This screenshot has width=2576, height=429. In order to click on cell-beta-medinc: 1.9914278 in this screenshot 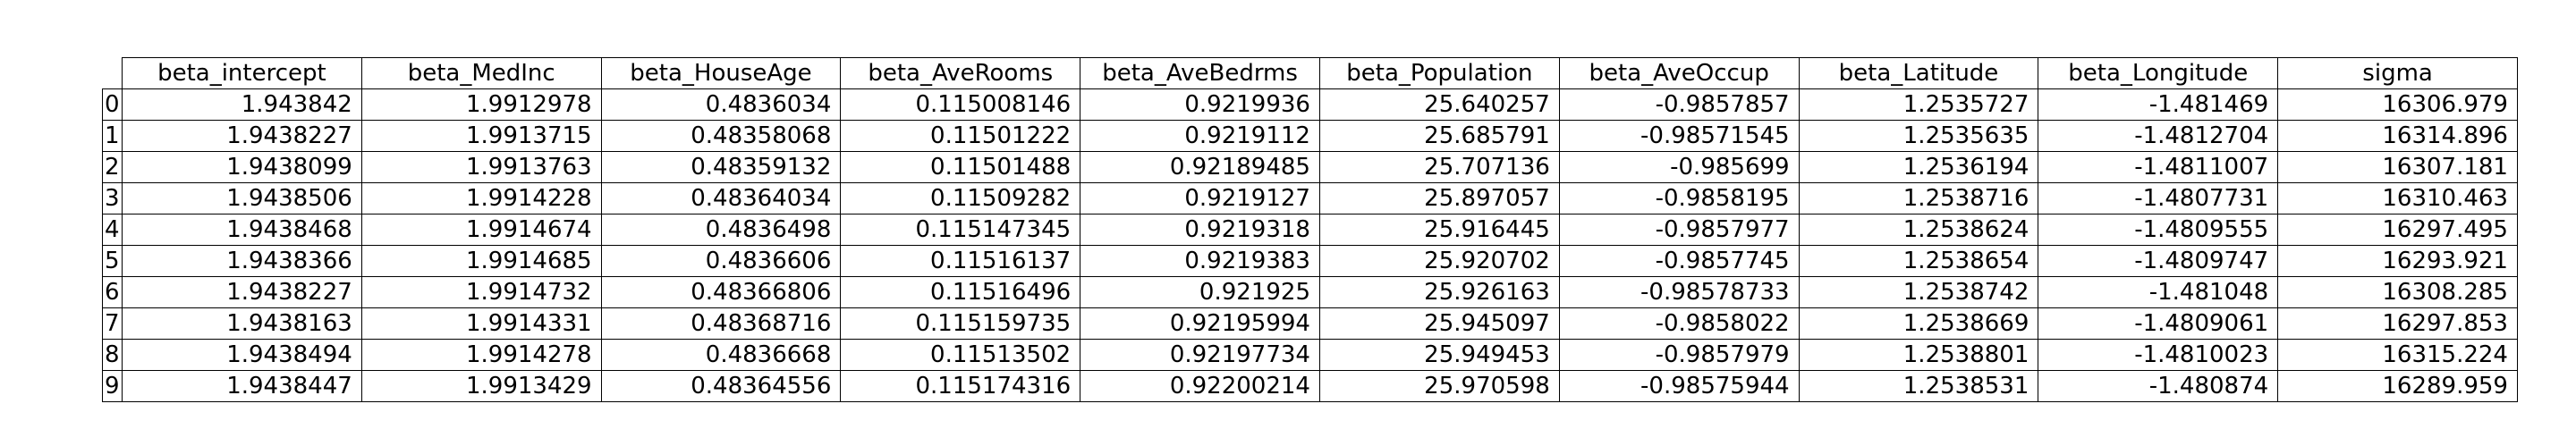, I will do `click(481, 355)`.